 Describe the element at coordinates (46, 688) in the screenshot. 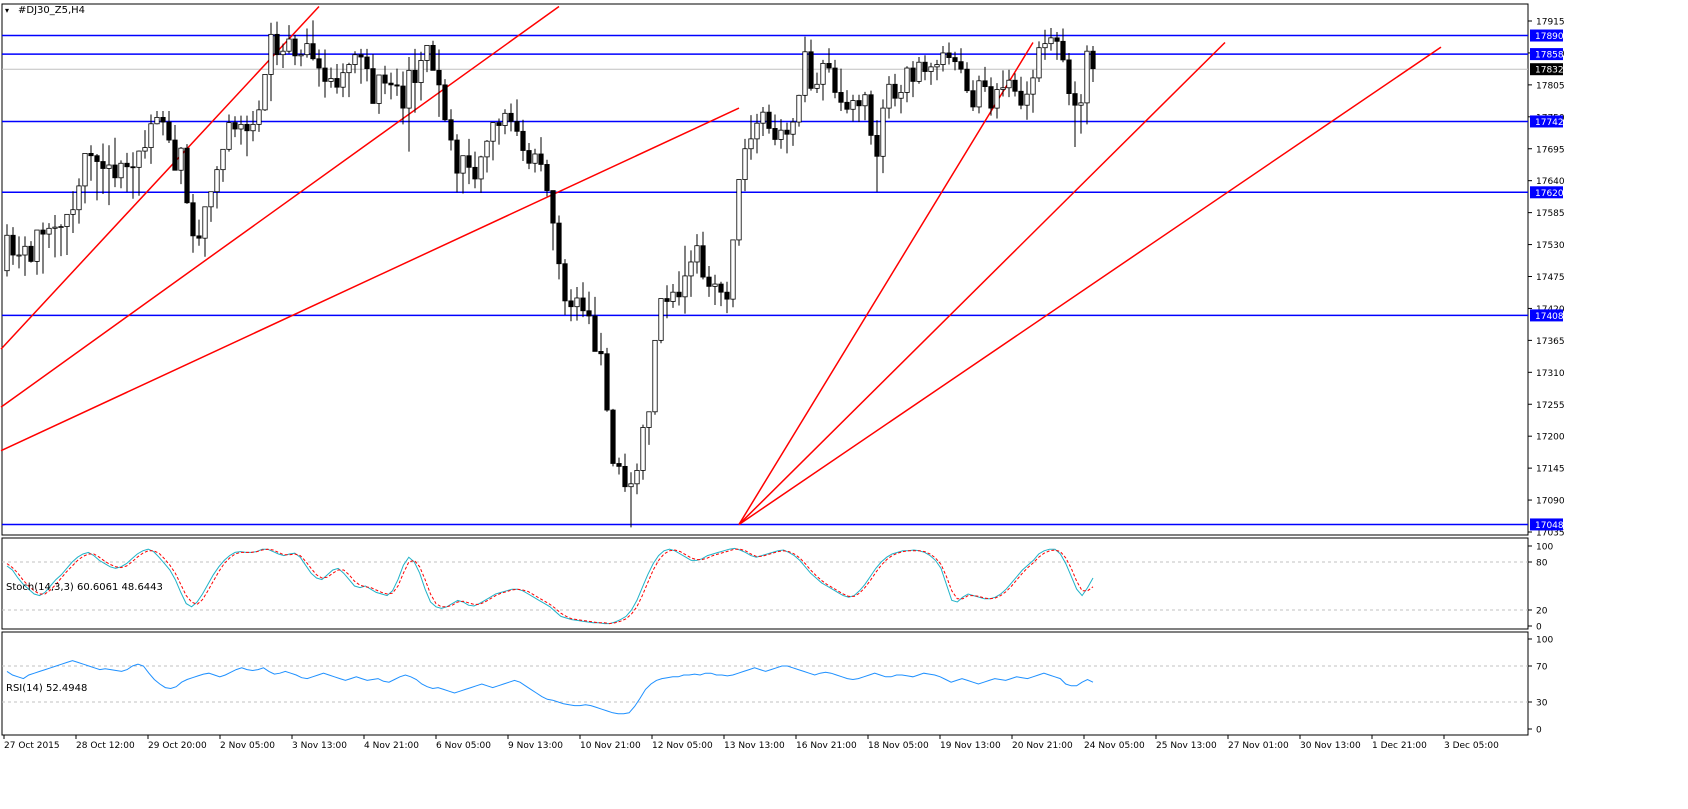

I see `rsi-title: RSI(14) 52.4948` at that location.